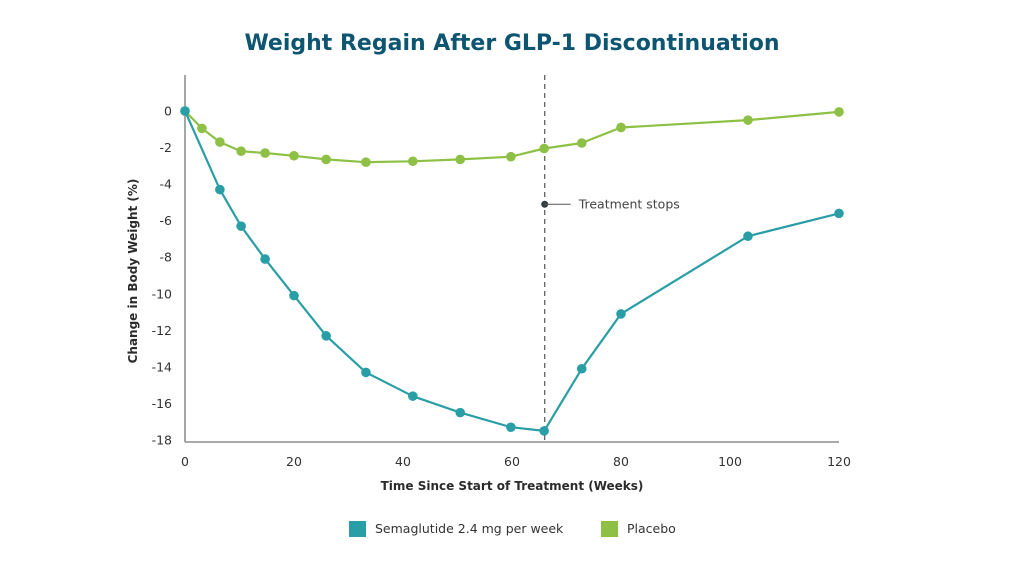 This screenshot has height=576, width=1024. Describe the element at coordinates (839, 461) in the screenshot. I see `x-tick-label: 120` at that location.